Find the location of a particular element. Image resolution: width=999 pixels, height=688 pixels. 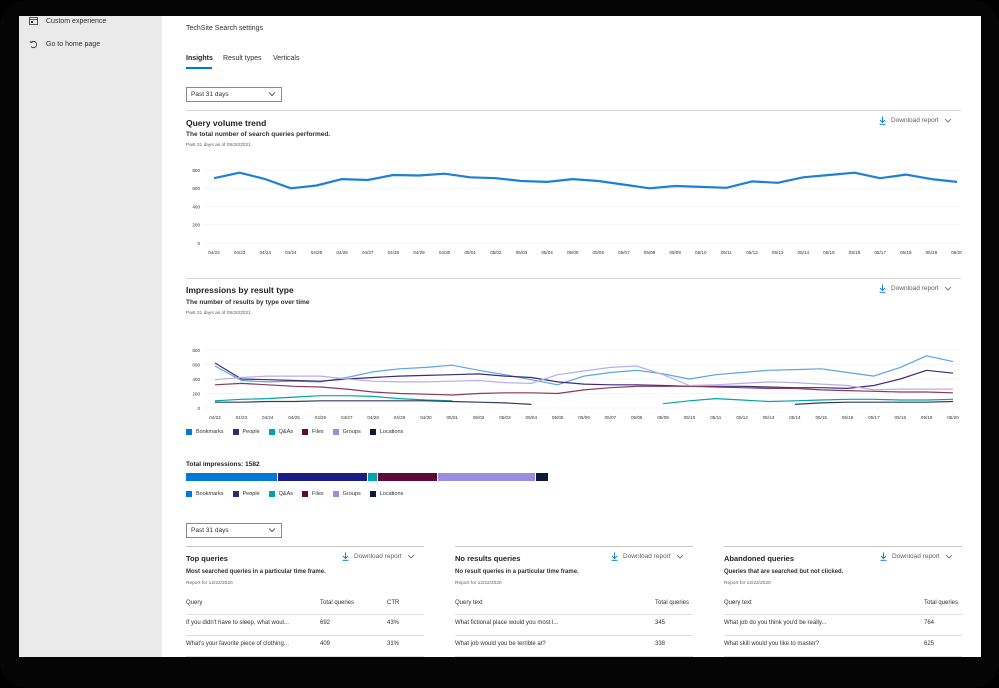

table-note: Report for 12/22/2020 is located at coordinates (478, 583).